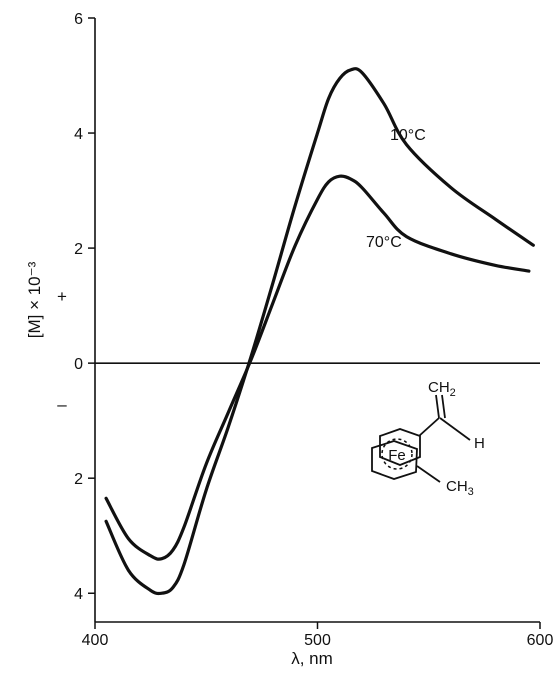  I want to click on x-tick-label: 600, so click(540, 640).